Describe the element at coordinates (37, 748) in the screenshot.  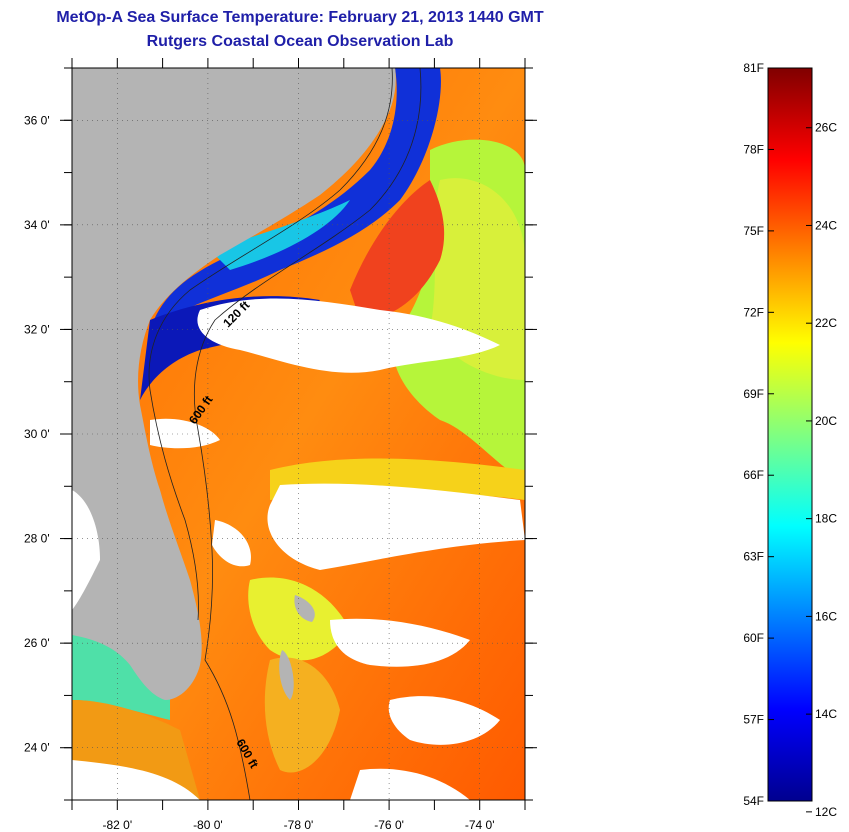
I see `lat-tick-label: 24 0'` at that location.